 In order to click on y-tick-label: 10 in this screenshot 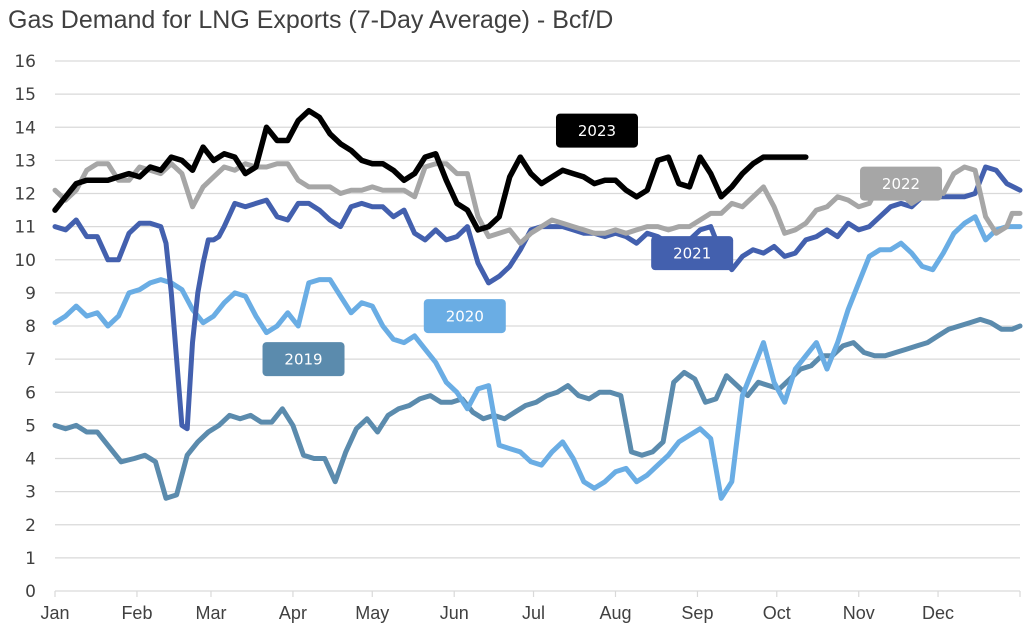, I will do `click(25, 261)`.